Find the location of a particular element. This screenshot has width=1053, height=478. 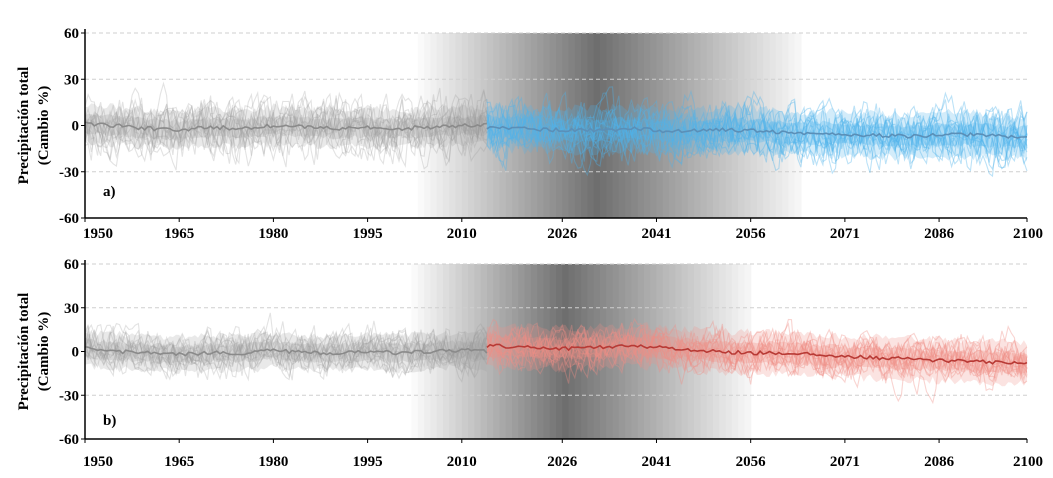

panel-label: a) is located at coordinates (109, 192).